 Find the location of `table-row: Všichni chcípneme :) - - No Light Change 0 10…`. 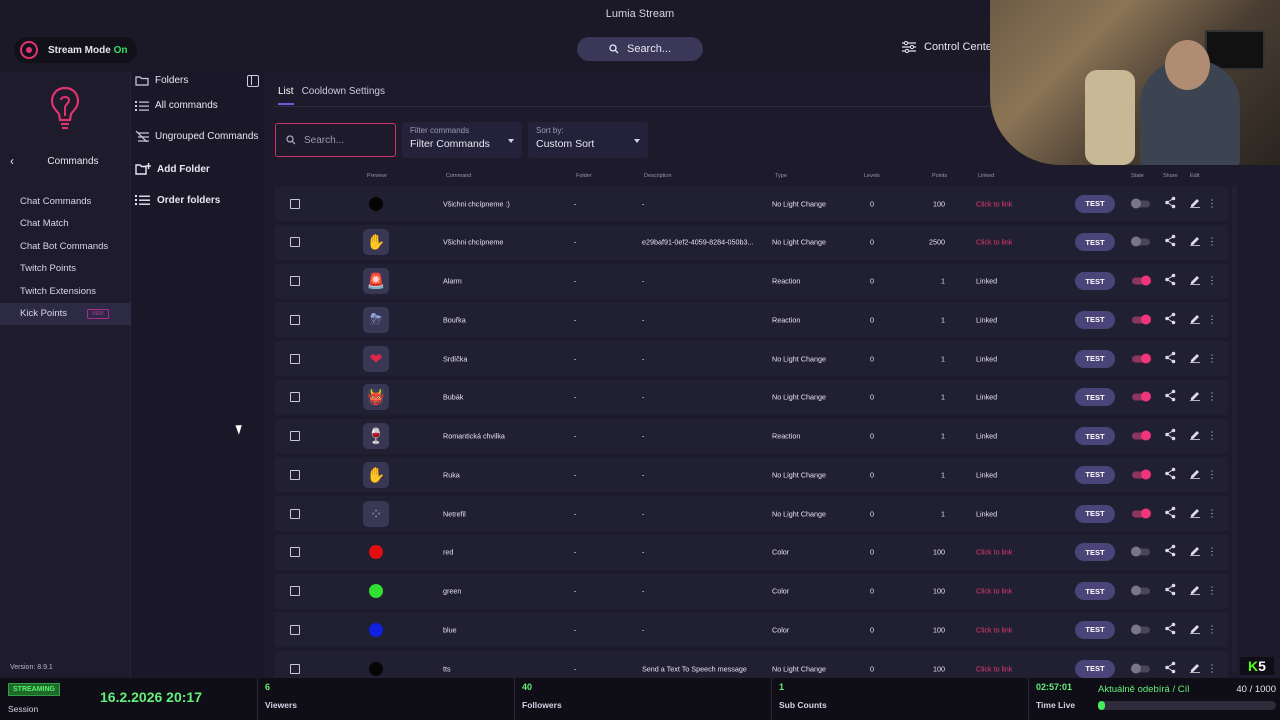

table-row: Všichni chcípneme :) - - No Light Change 0 10… is located at coordinates (751, 203).